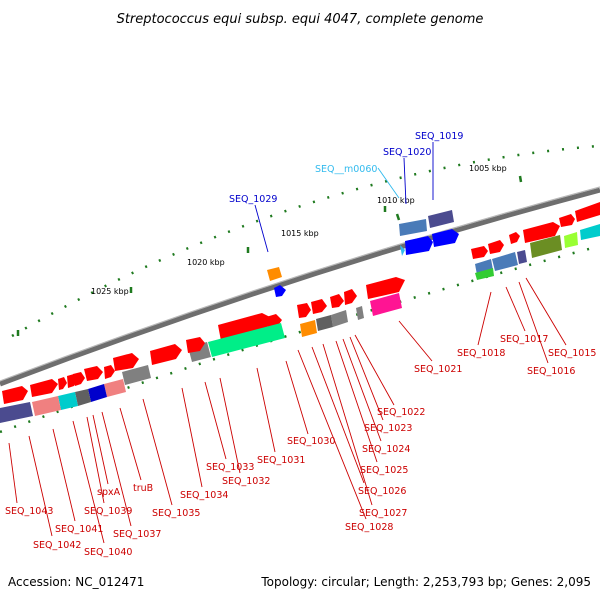 This screenshot has width=600, height=600. I want to click on gene-red-c3, so click(195, 345).